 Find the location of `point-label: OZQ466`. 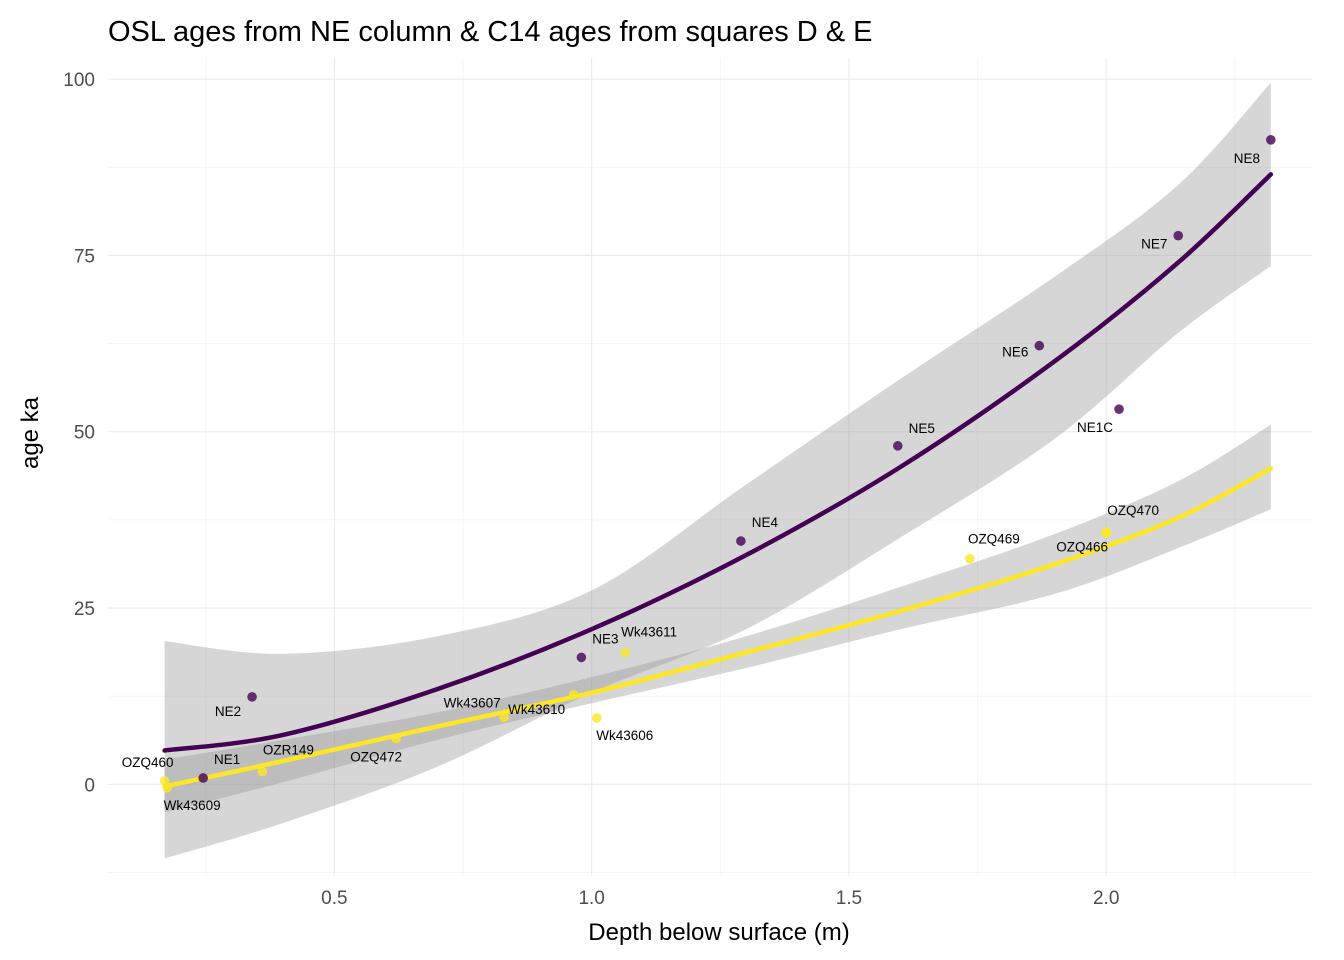

point-label: OZQ466 is located at coordinates (1082, 546).